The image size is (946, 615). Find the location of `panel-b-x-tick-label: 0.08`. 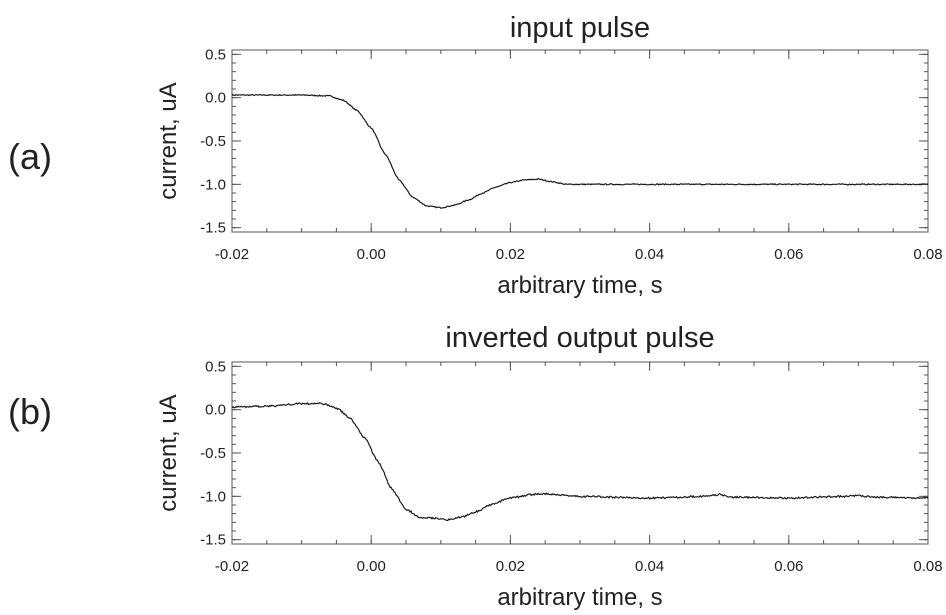

panel-b-x-tick-label: 0.08 is located at coordinates (927, 566).